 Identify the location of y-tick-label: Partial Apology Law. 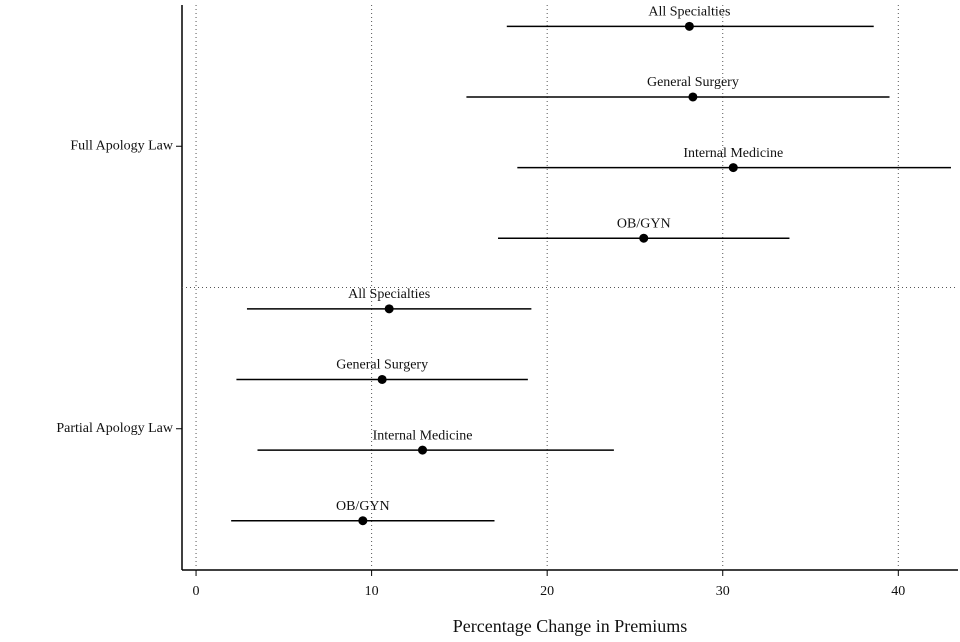
(115, 428).